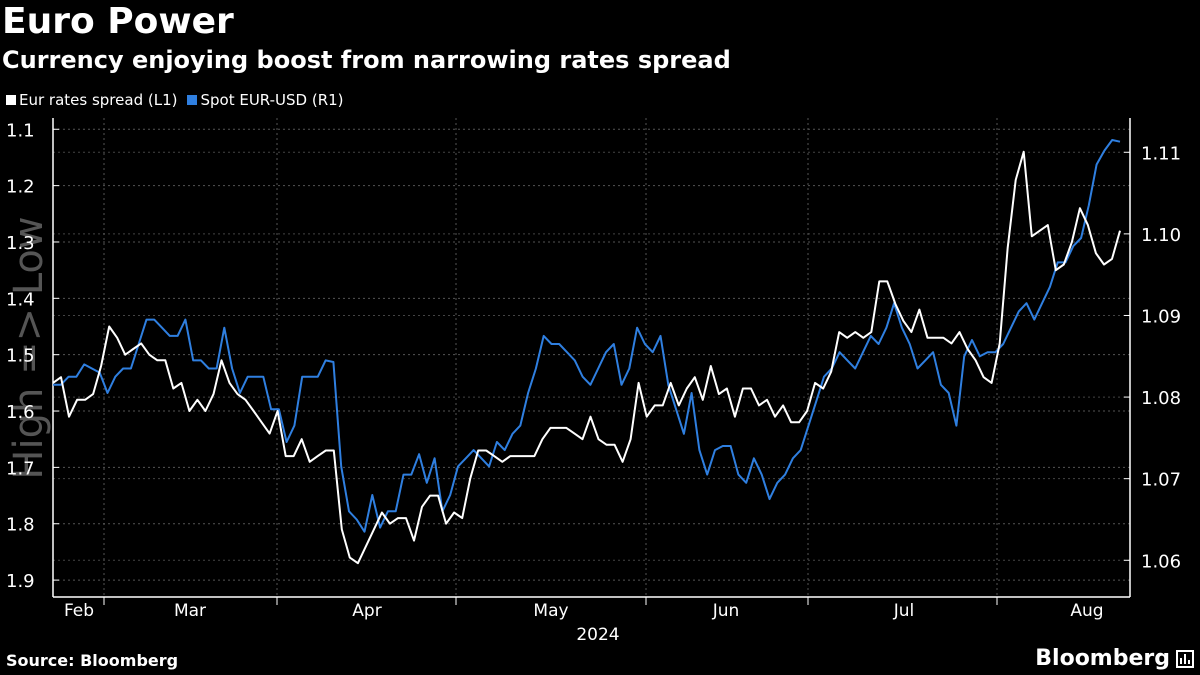 Image resolution: width=1200 pixels, height=675 pixels. What do you see at coordinates (584, 609) in the screenshot?
I see `x-axis-ticks: Feb Mar Apr May Jun Jul Aug` at bounding box center [584, 609].